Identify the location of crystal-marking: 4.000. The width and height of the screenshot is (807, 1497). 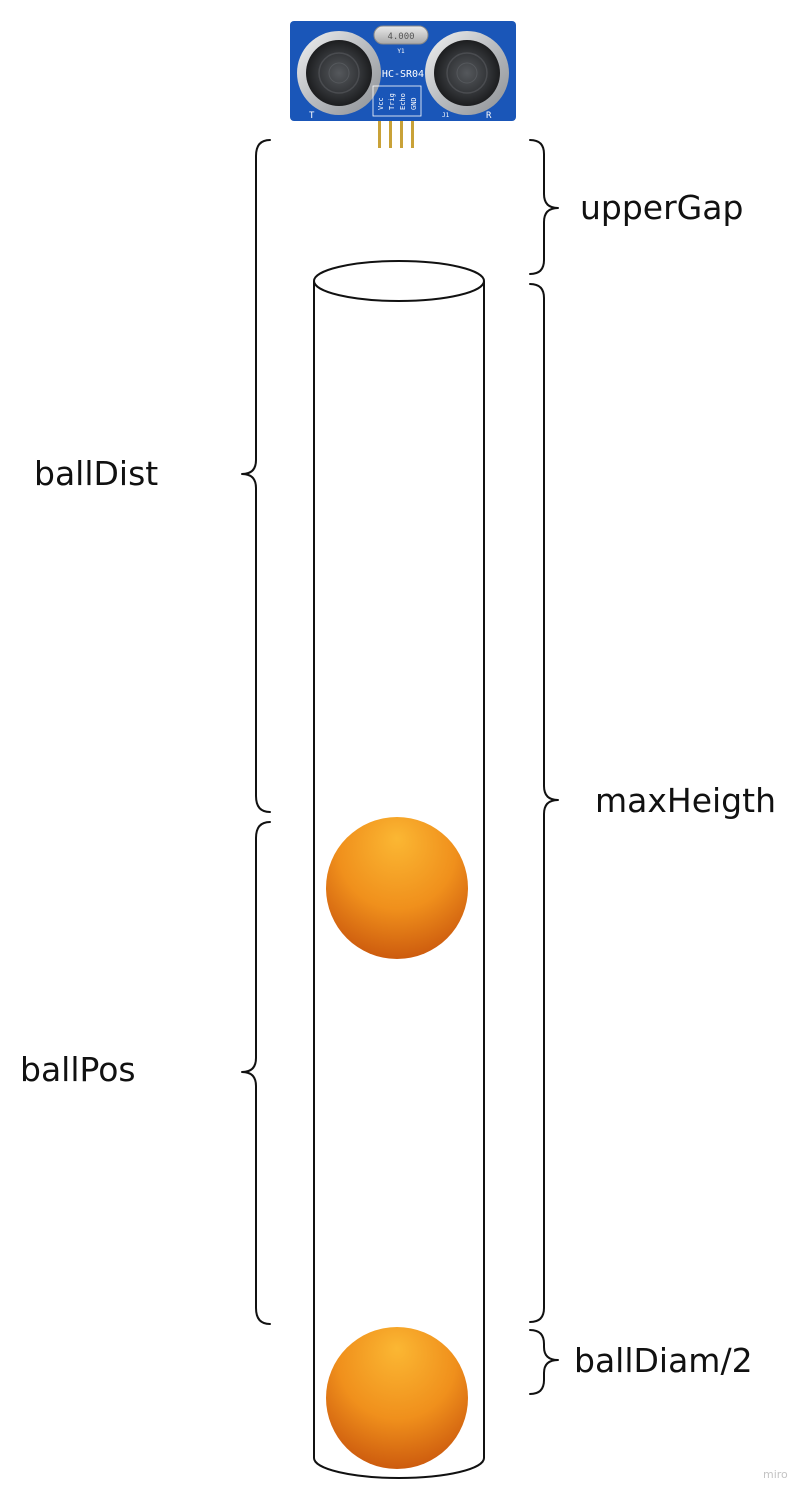
(400, 37).